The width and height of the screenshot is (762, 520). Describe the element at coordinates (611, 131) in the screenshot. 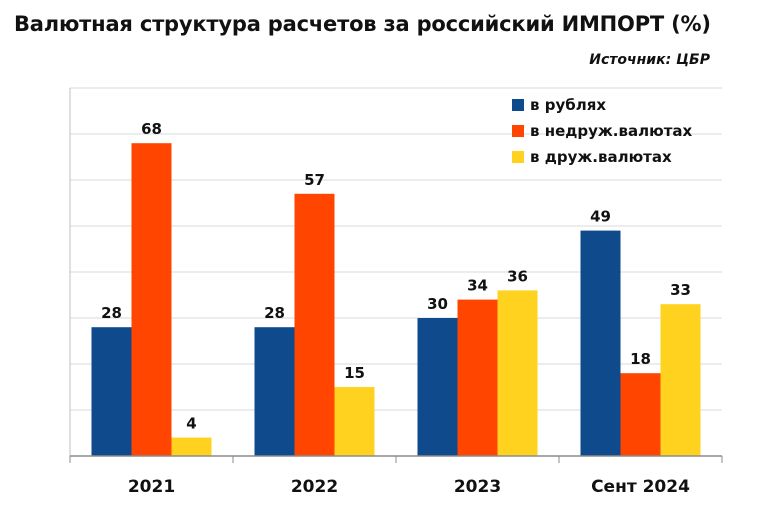

I see `legend-label: в недруж.валютах` at that location.